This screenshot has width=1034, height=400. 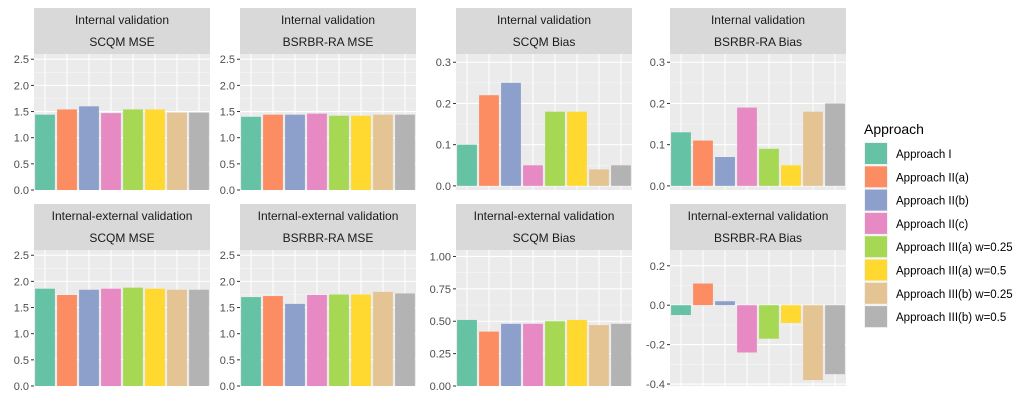 I want to click on y-tick-label: 0.5, so click(x=21, y=361).